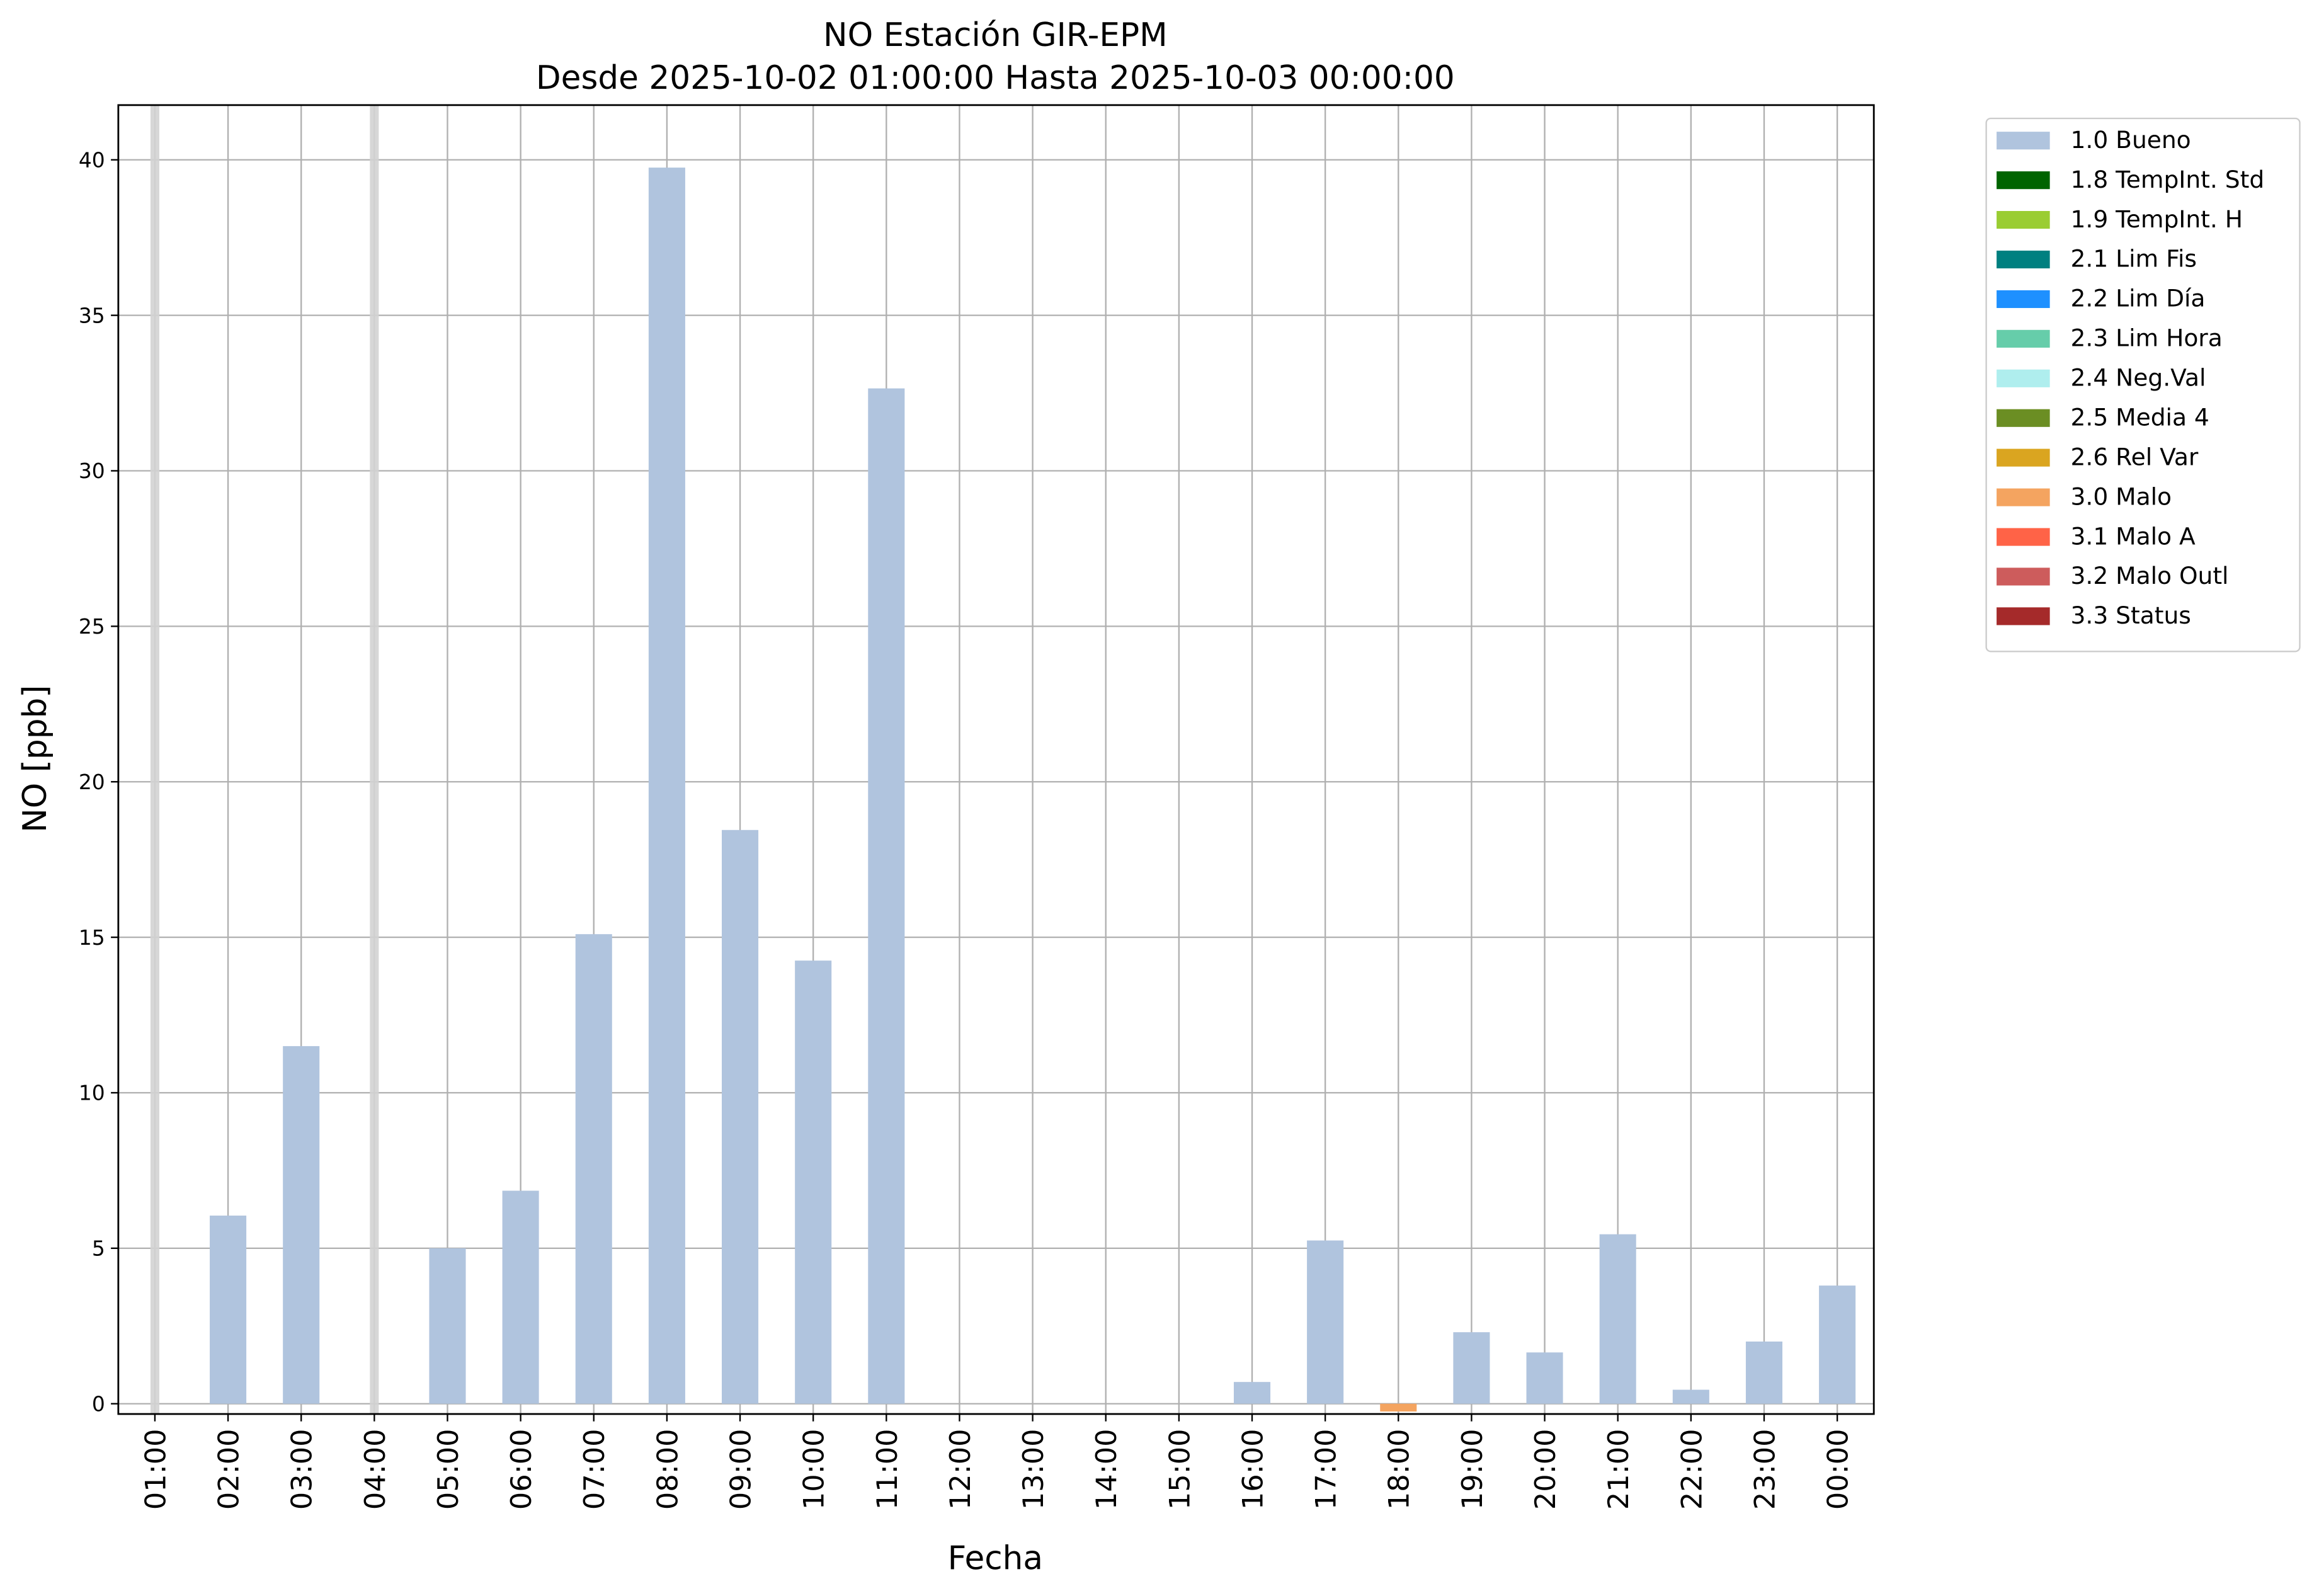  What do you see at coordinates (1618, 1469) in the screenshot?
I see `x-tick-label: 21:00` at bounding box center [1618, 1469].